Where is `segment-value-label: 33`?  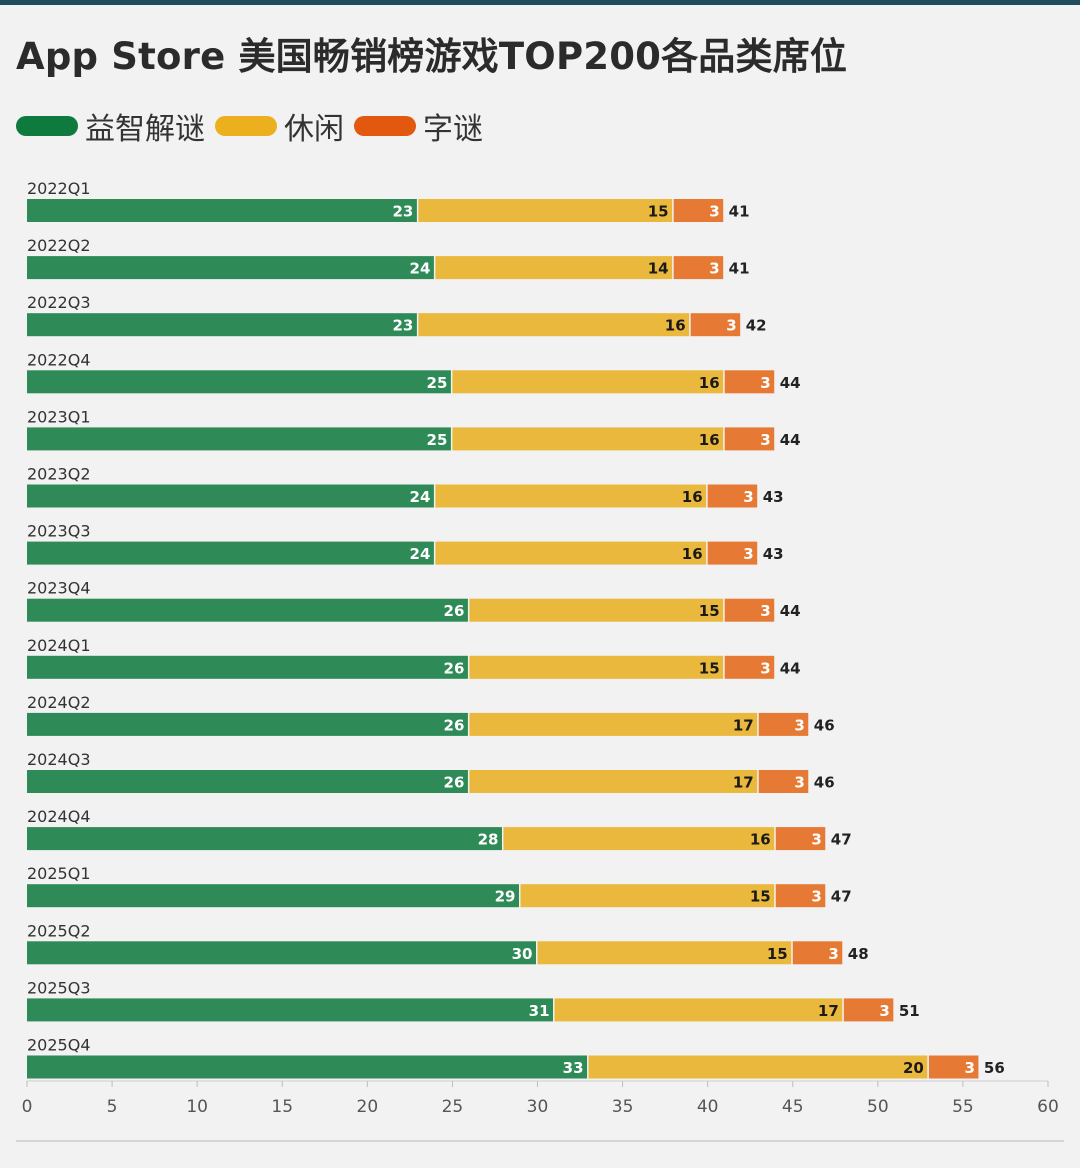
segment-value-label: 33 is located at coordinates (573, 1068).